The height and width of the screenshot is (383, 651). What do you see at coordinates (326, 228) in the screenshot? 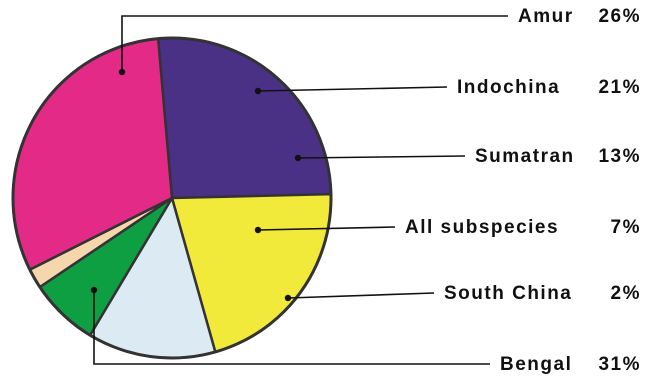
I see `leader-line-all-subspecies` at bounding box center [326, 228].